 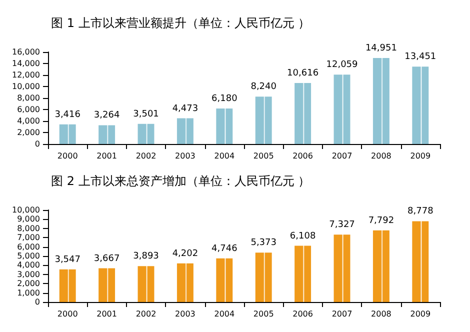 What do you see at coordinates (180, 23) in the screenshot?
I see `chart-title: 图 1 上市以来营业额提升（单位：人民币亿元 ）` at bounding box center [180, 23].